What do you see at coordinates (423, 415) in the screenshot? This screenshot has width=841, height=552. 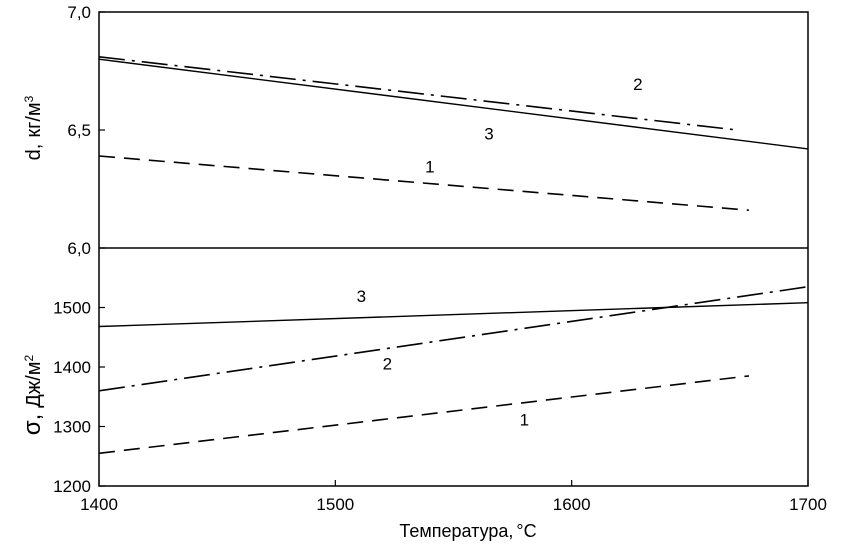 I see `surface-tension-series-1-line` at bounding box center [423, 415].